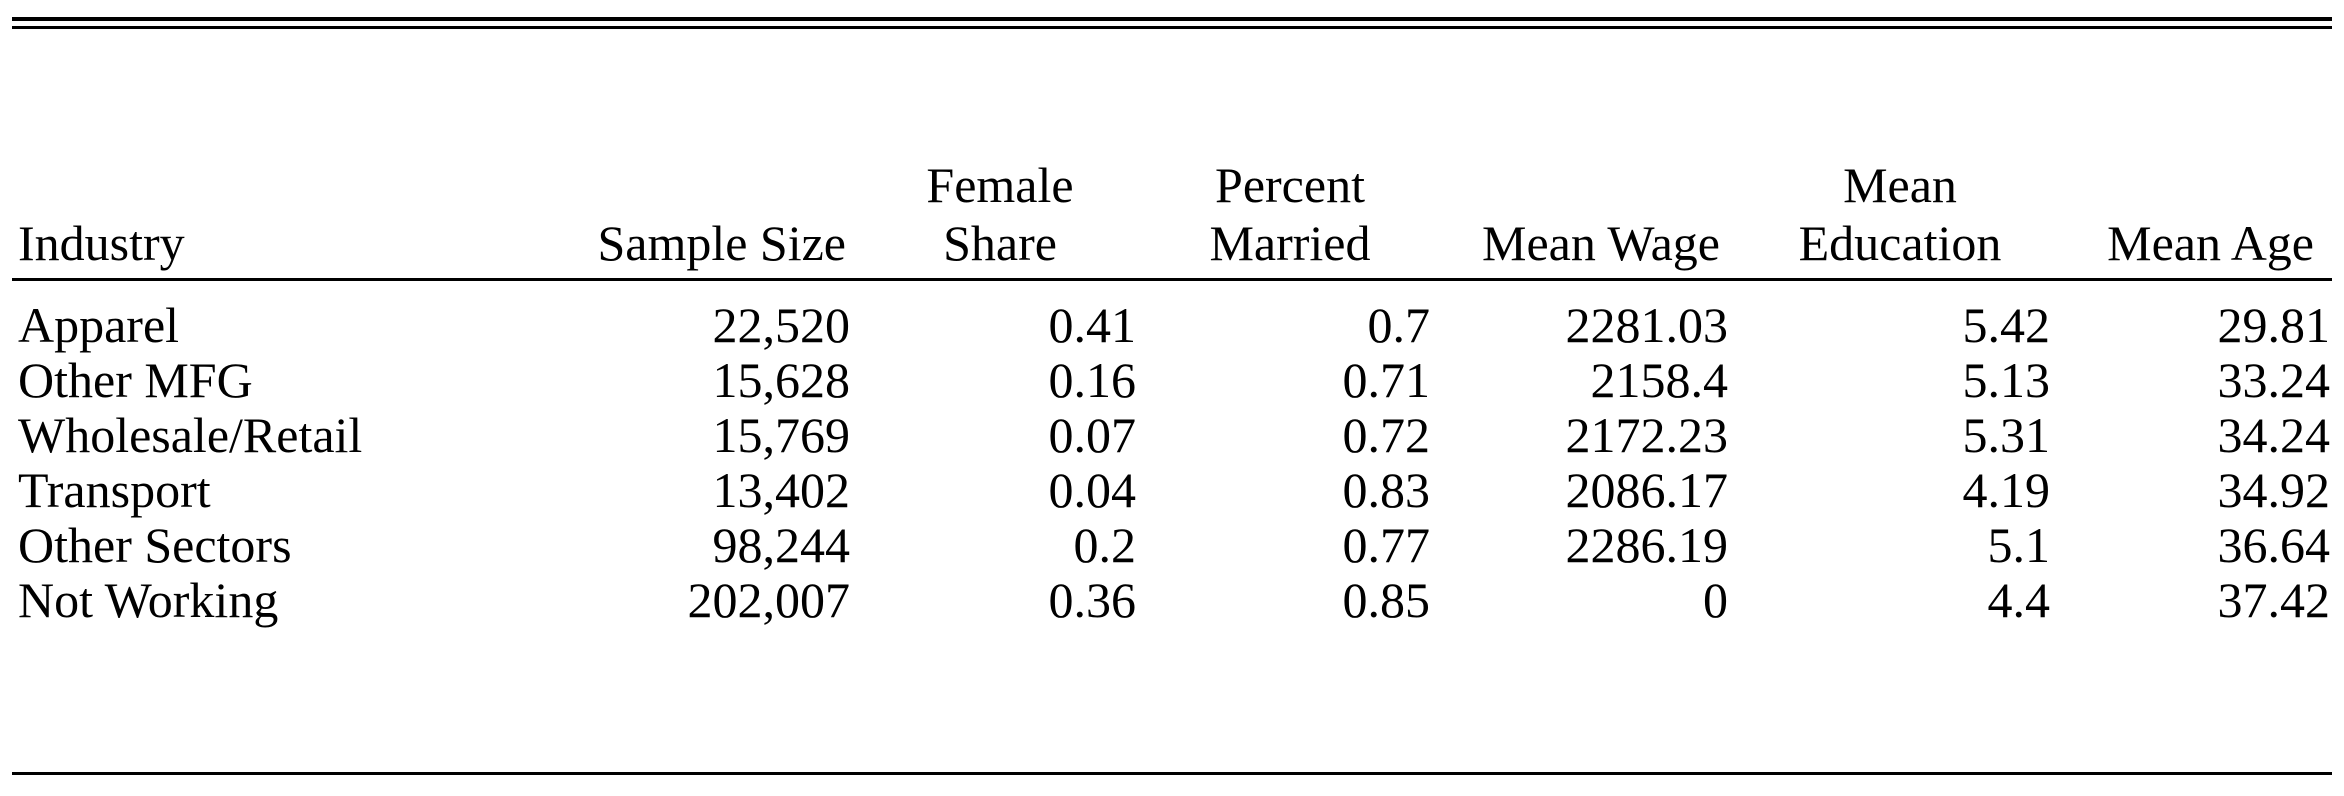 This screenshot has width=2344, height=796. I want to click on row-label: Other Sectors, so click(155, 545).